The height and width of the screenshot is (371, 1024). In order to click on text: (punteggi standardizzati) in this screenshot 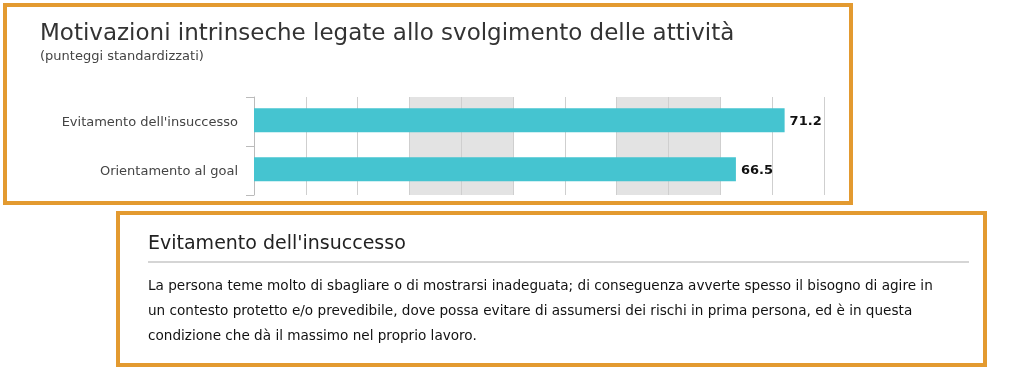, I will do `click(122, 55)`.